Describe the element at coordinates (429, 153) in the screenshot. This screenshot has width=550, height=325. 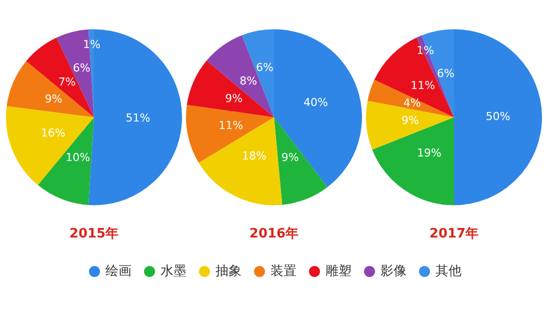
I see `data-label: 19%` at that location.